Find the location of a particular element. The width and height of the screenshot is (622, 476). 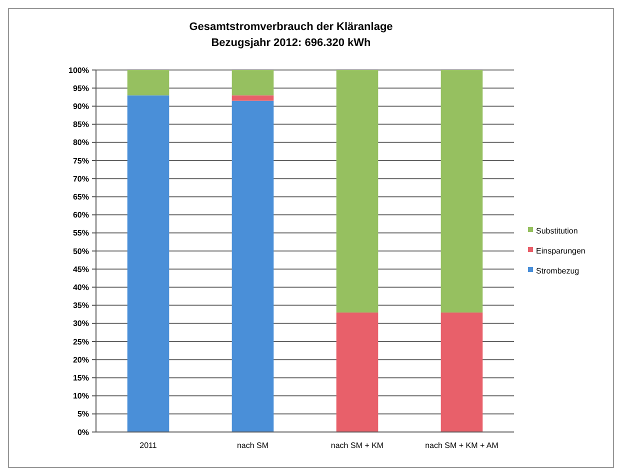

x-tick-label: nach SM + KM + AM is located at coordinates (462, 445).